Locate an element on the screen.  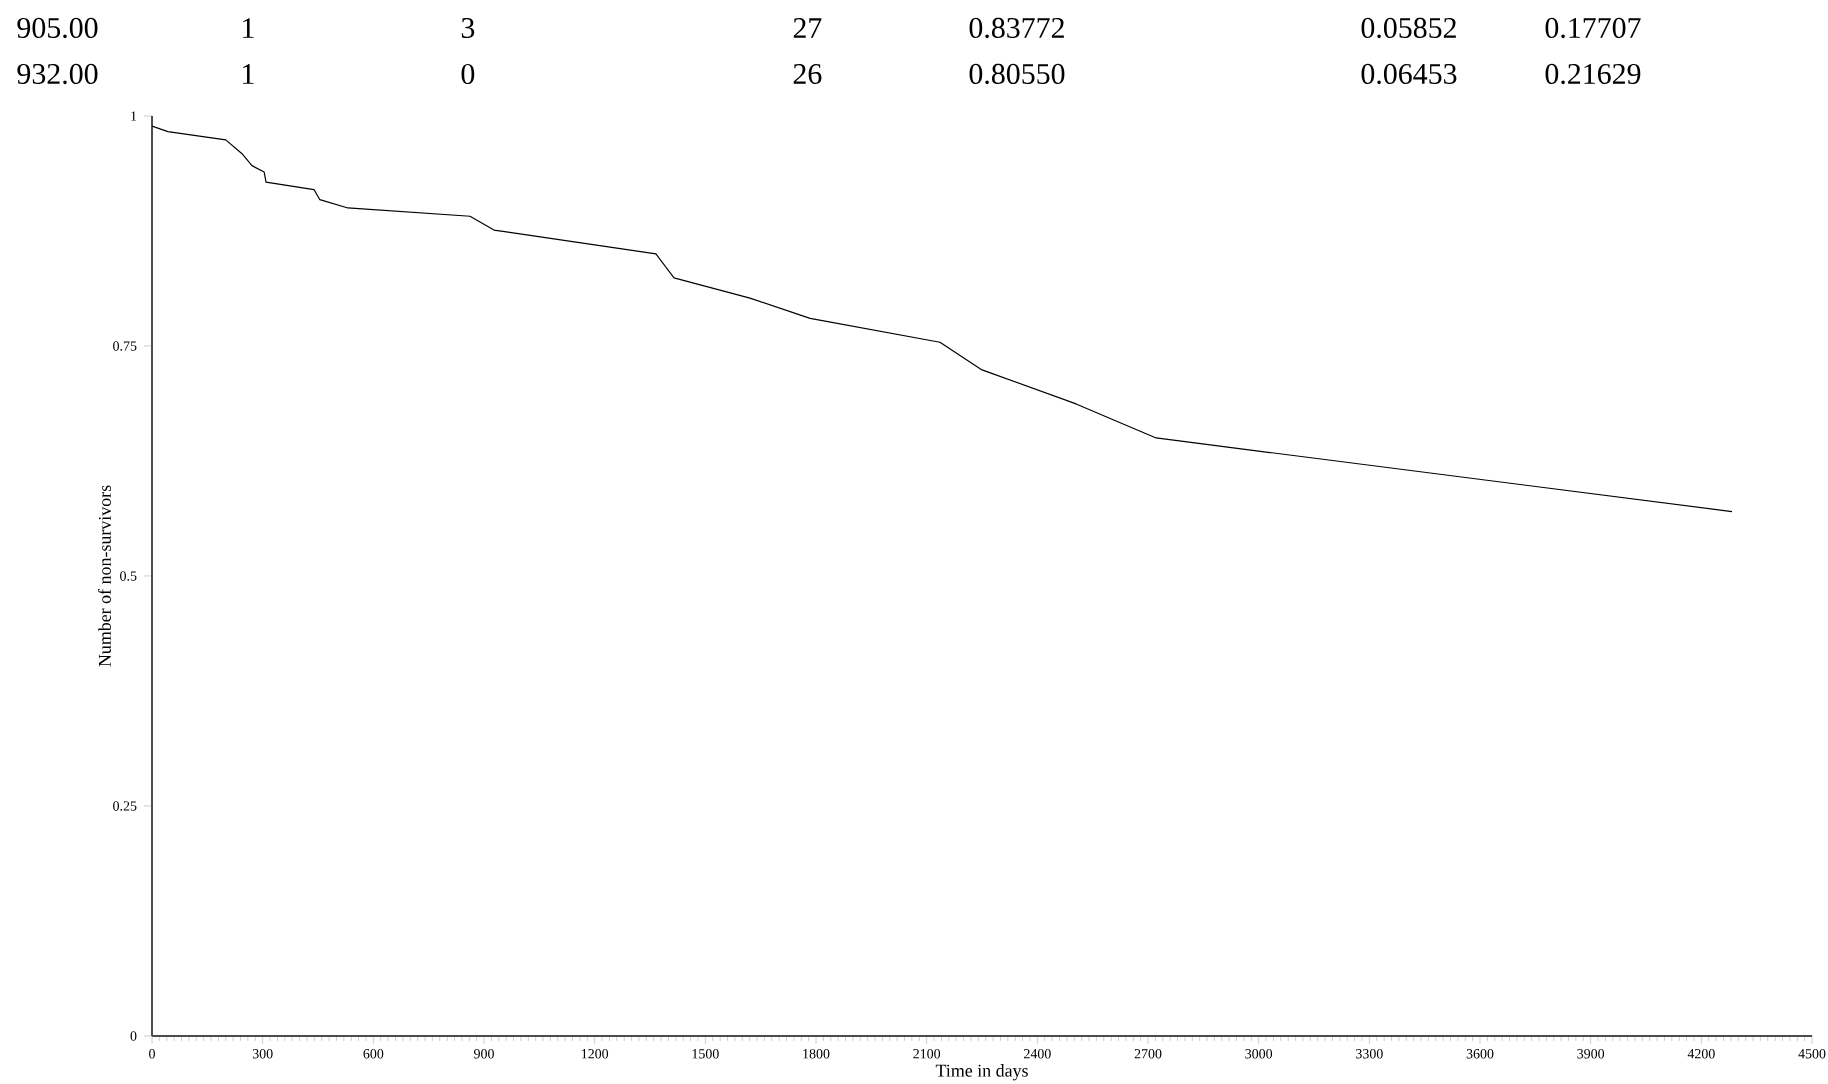
text: 27 is located at coordinates (807, 28).